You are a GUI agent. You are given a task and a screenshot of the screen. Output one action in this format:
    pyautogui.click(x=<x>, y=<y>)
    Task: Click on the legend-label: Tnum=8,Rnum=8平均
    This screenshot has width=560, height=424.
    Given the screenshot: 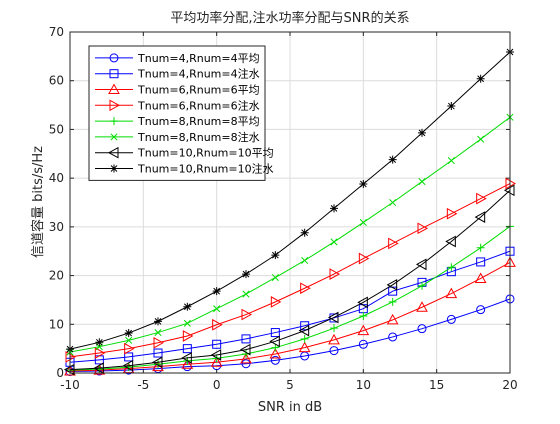 What is the action you would take?
    pyautogui.click(x=198, y=121)
    